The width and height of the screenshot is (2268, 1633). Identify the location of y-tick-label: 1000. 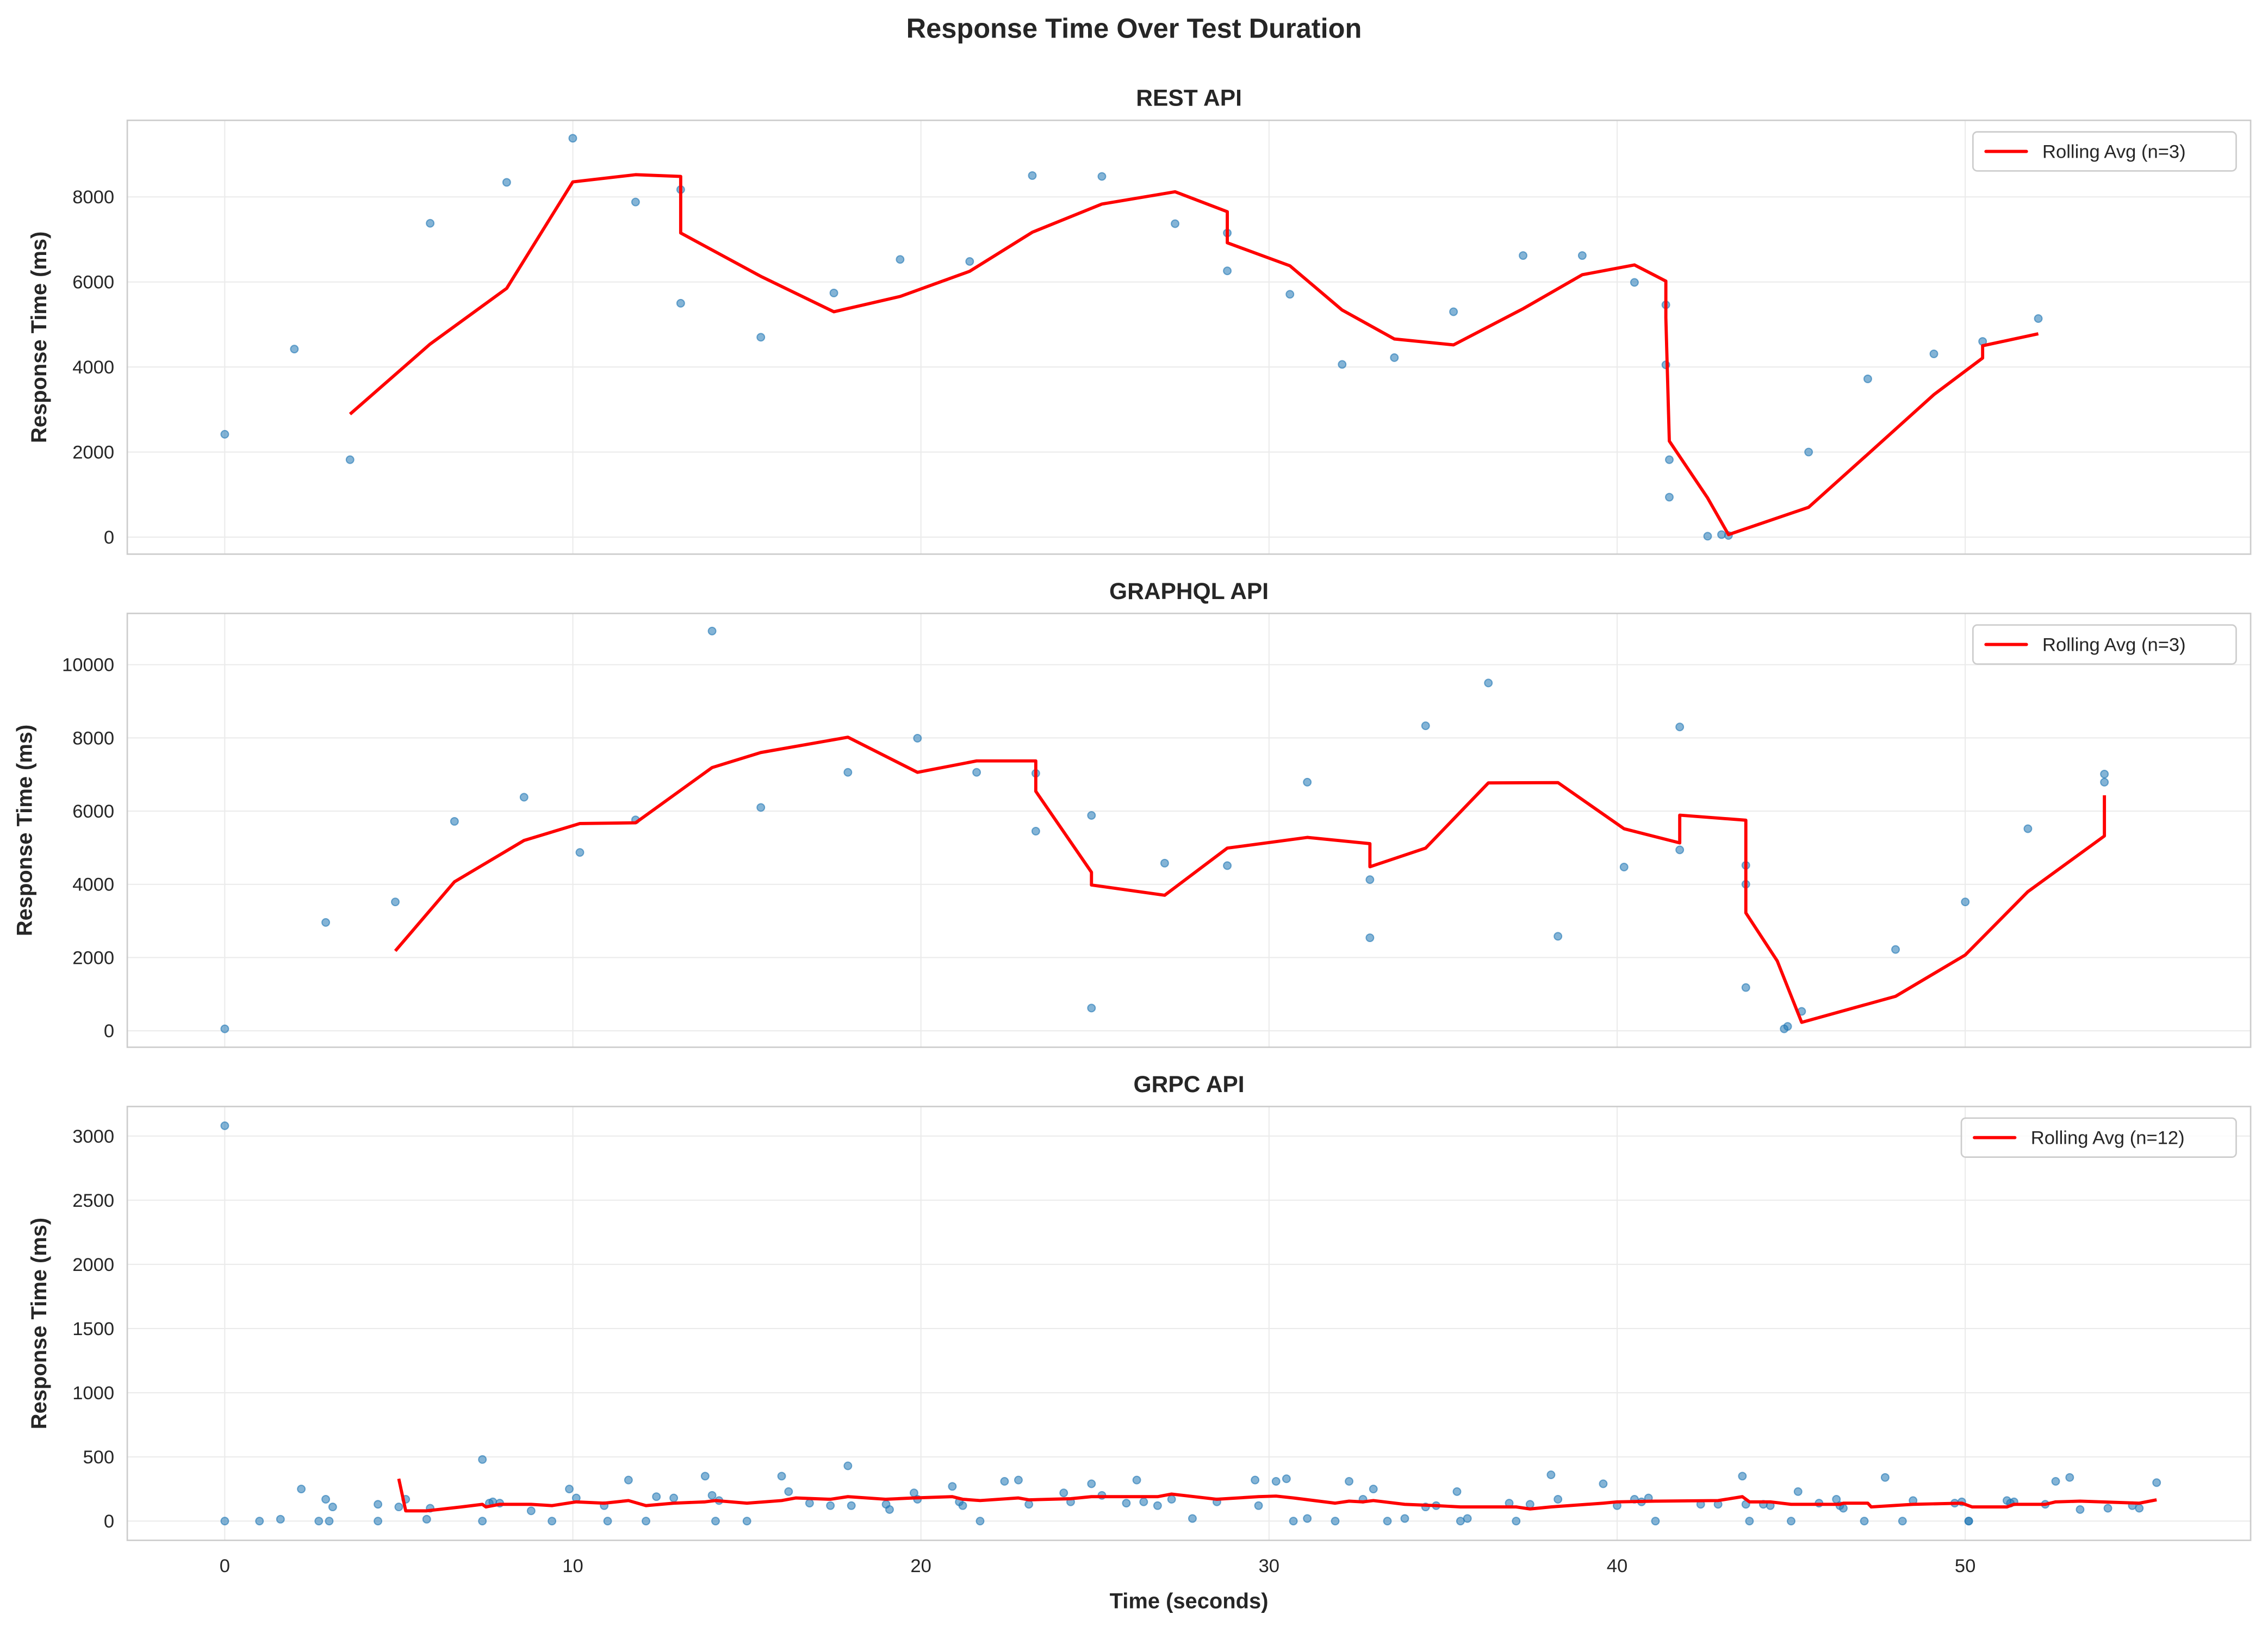
(93, 1393).